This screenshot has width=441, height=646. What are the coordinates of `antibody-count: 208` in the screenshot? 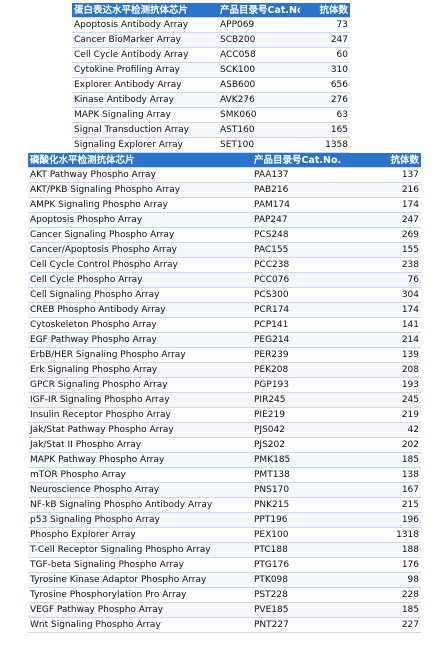 It's located at (394, 370).